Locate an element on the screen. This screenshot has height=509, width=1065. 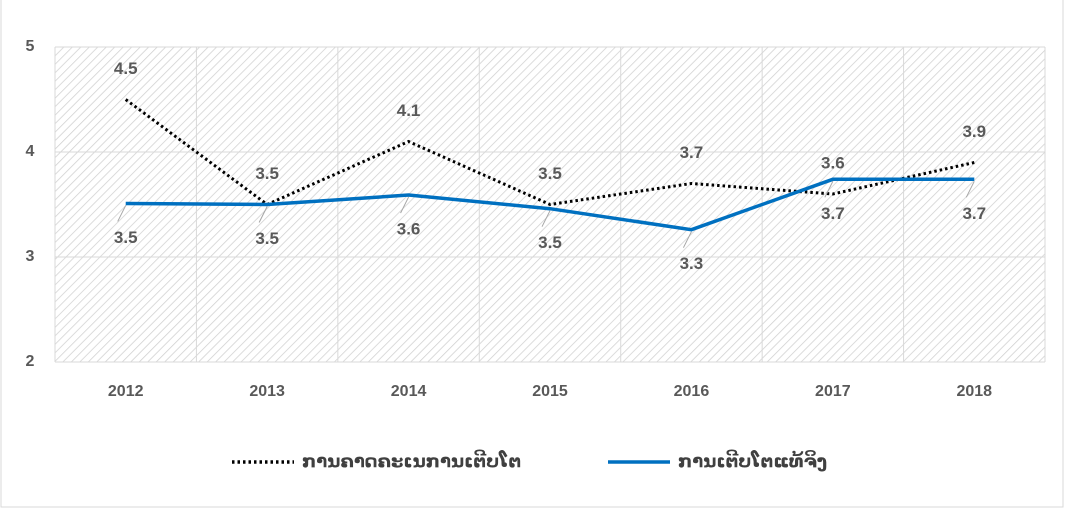
y-tick-label: 3 is located at coordinates (30, 256).